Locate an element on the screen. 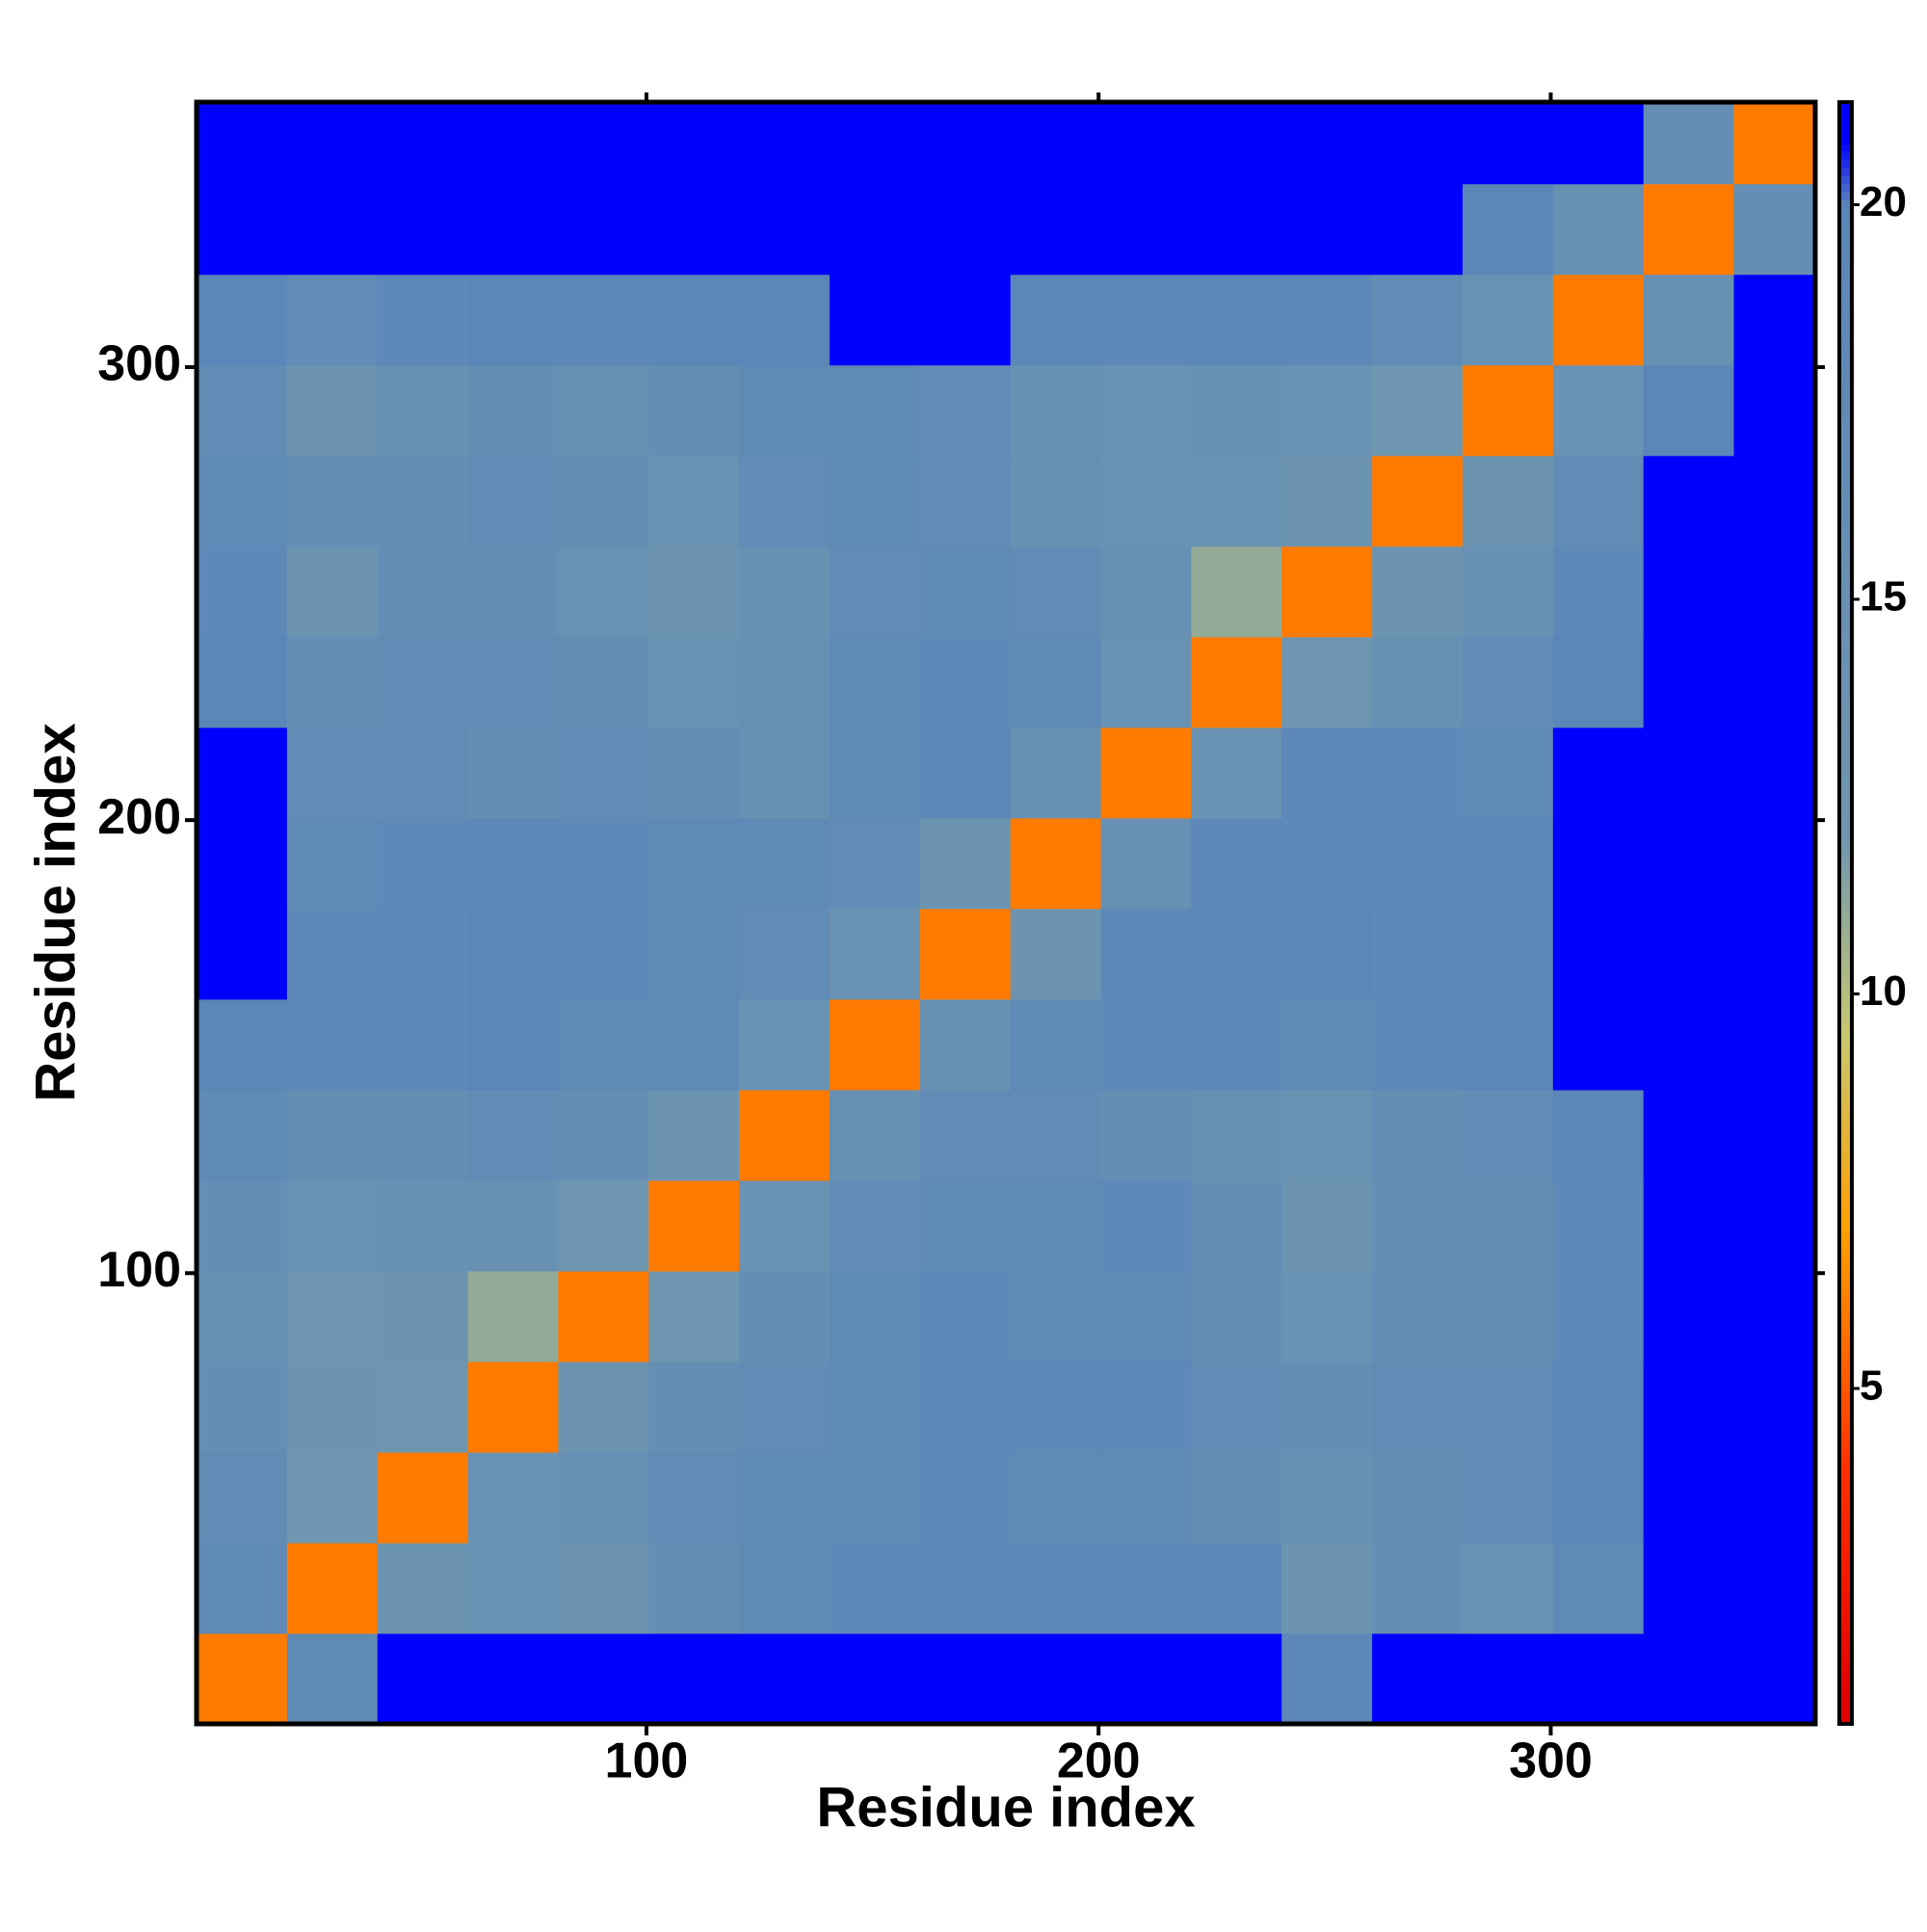  y-tick-label: 100 is located at coordinates (139, 1270).